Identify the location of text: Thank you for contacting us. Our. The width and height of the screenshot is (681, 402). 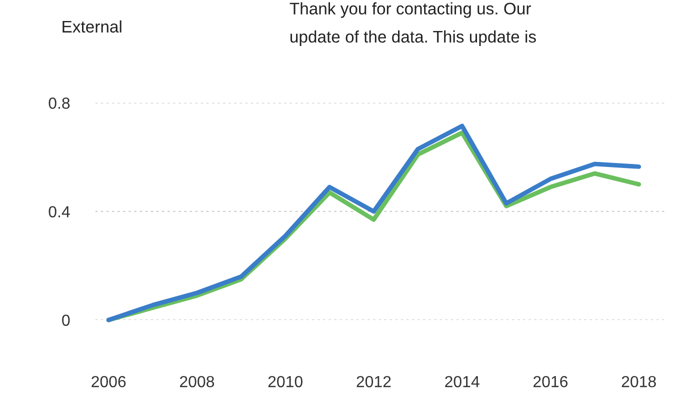
(410, 10).